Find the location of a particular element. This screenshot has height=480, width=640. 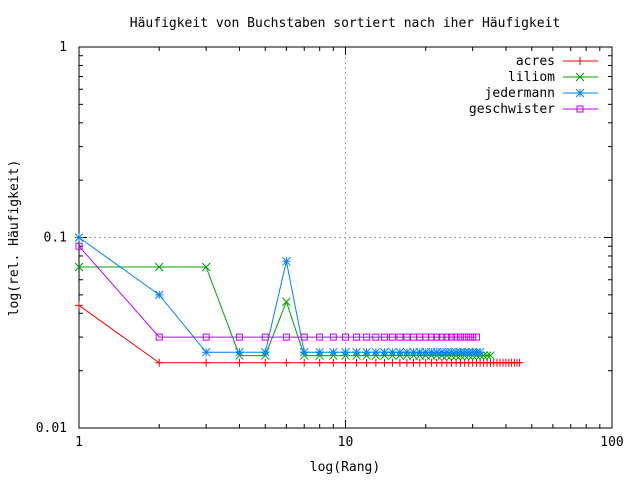

series-line-geschwister is located at coordinates (277, 291).